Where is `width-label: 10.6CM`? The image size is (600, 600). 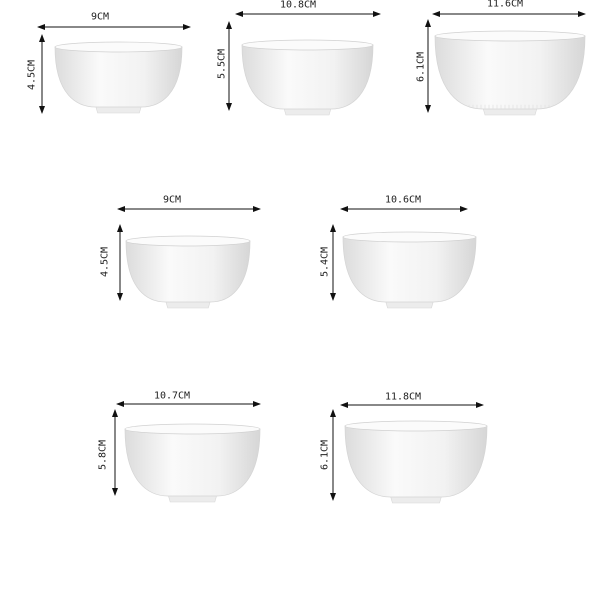
width-label: 10.6CM is located at coordinates (403, 200).